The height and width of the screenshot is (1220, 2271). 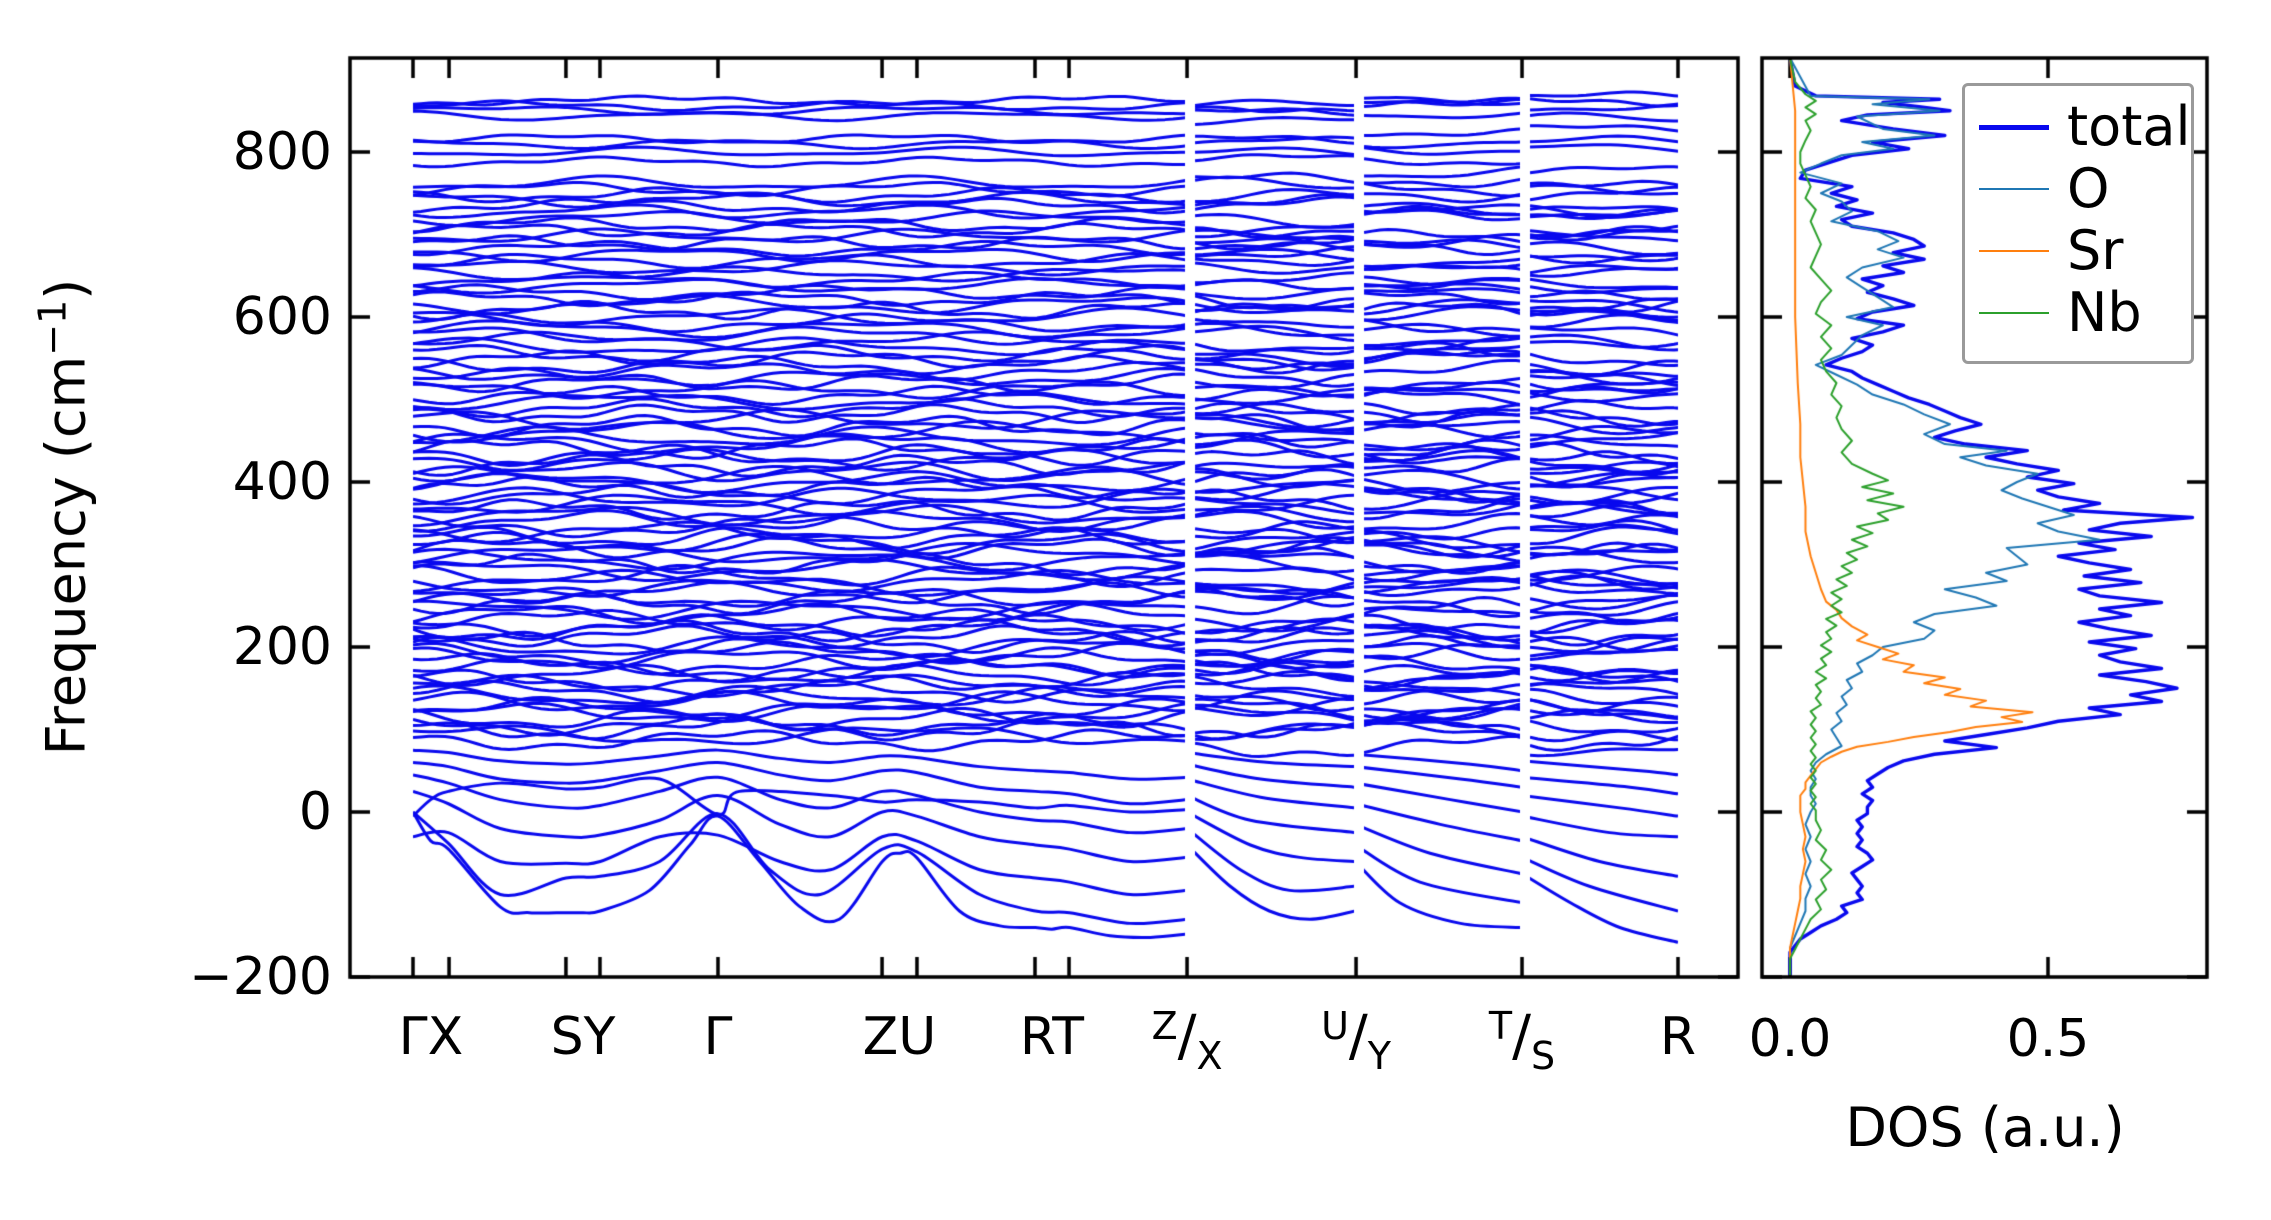 What do you see at coordinates (2104, 312) in the screenshot?
I see `legend-label-Nb: Nb` at bounding box center [2104, 312].